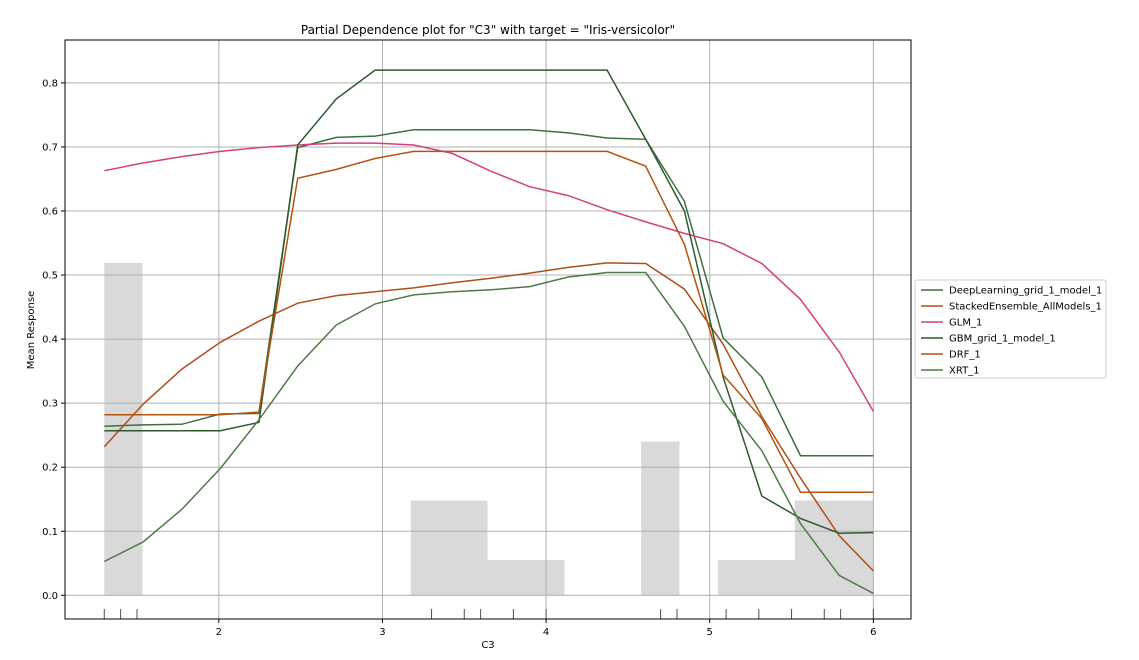 The image size is (1139, 660). What do you see at coordinates (1025, 307) in the screenshot?
I see `legend-label: StackedEnsemble_AllModels_1` at bounding box center [1025, 307].